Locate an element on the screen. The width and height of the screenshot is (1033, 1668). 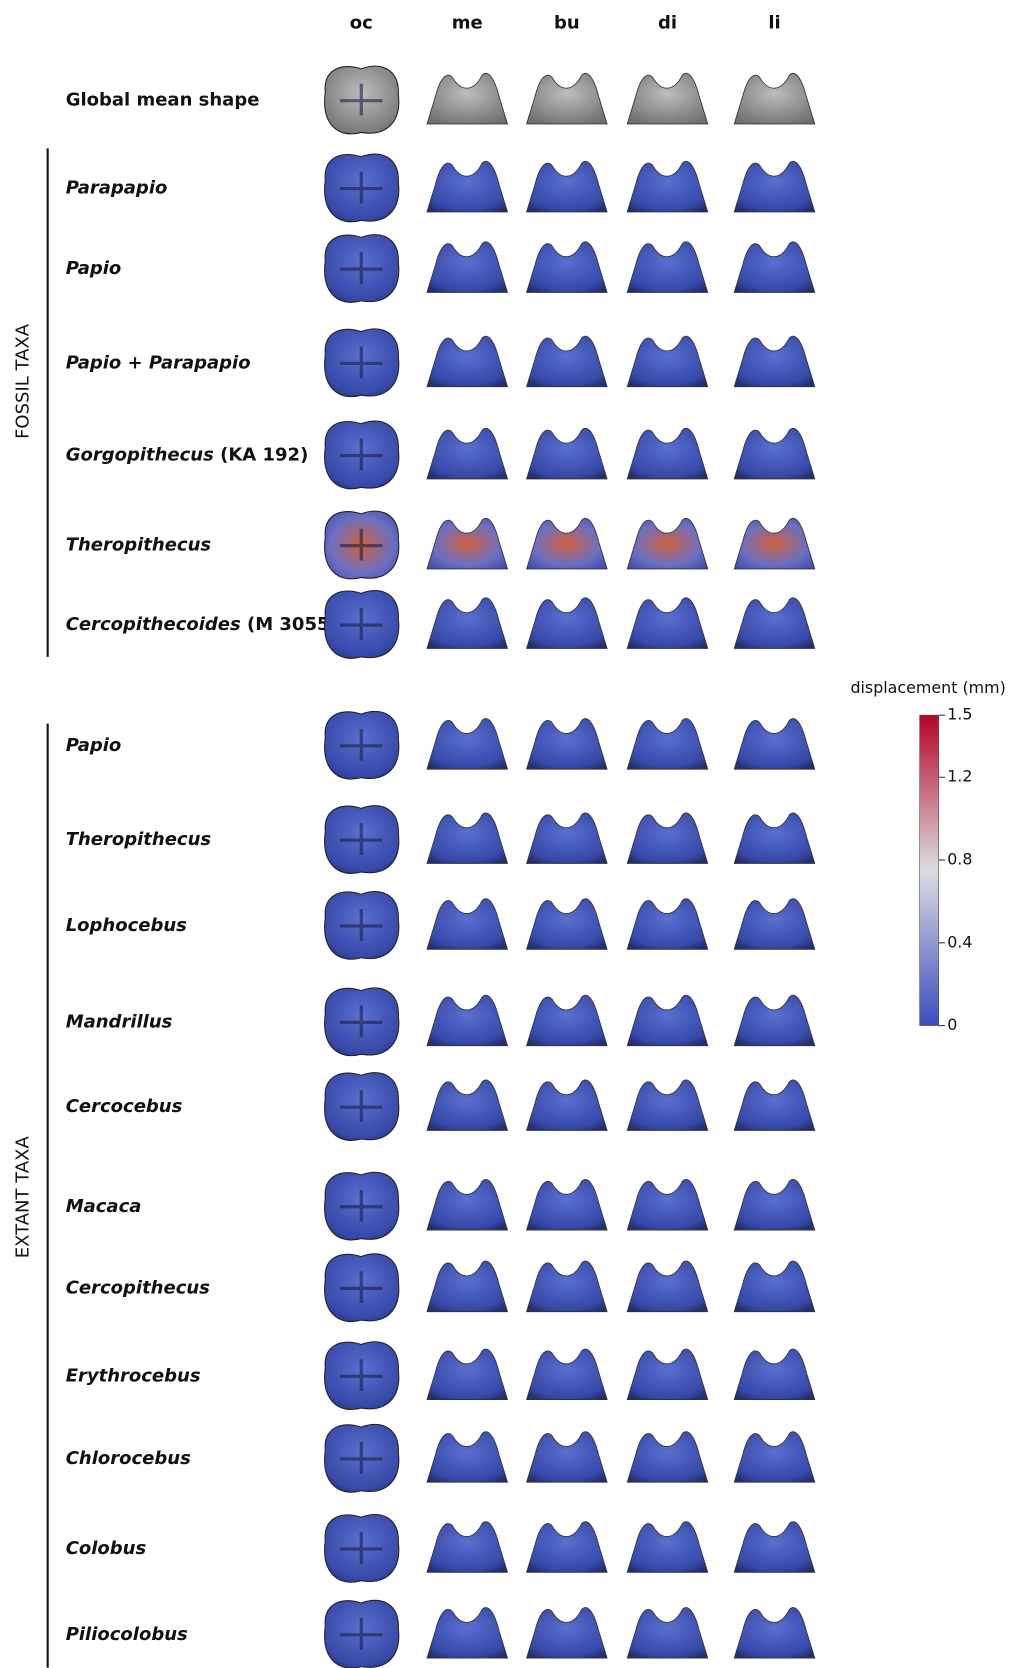
row-label: Colobus is located at coordinates (106, 1548).